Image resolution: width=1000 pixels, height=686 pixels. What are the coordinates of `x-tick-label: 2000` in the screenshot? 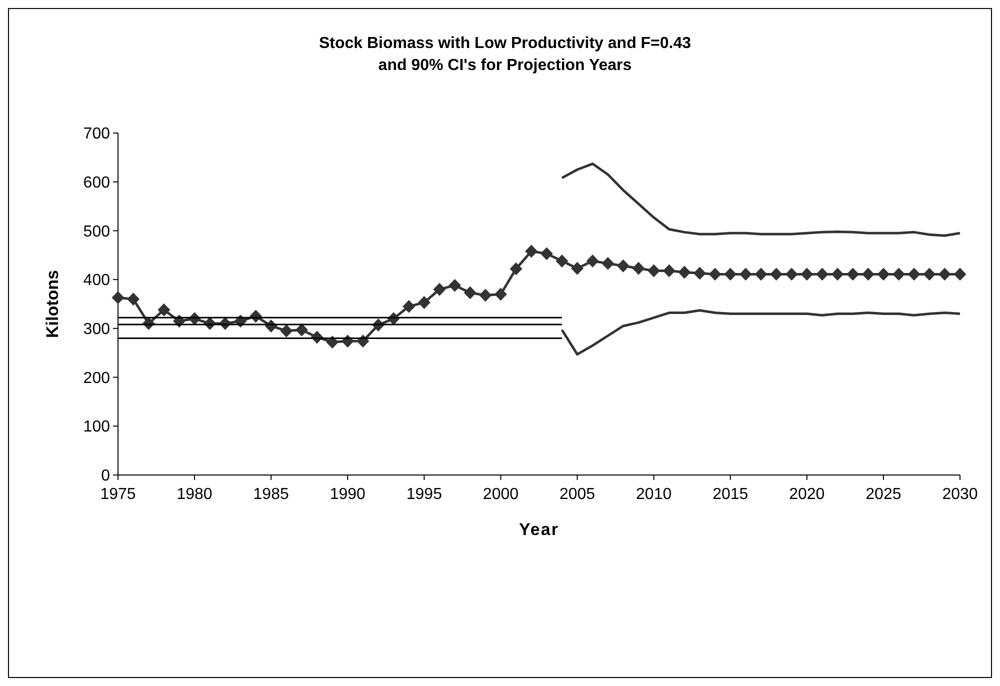 It's located at (500, 494).